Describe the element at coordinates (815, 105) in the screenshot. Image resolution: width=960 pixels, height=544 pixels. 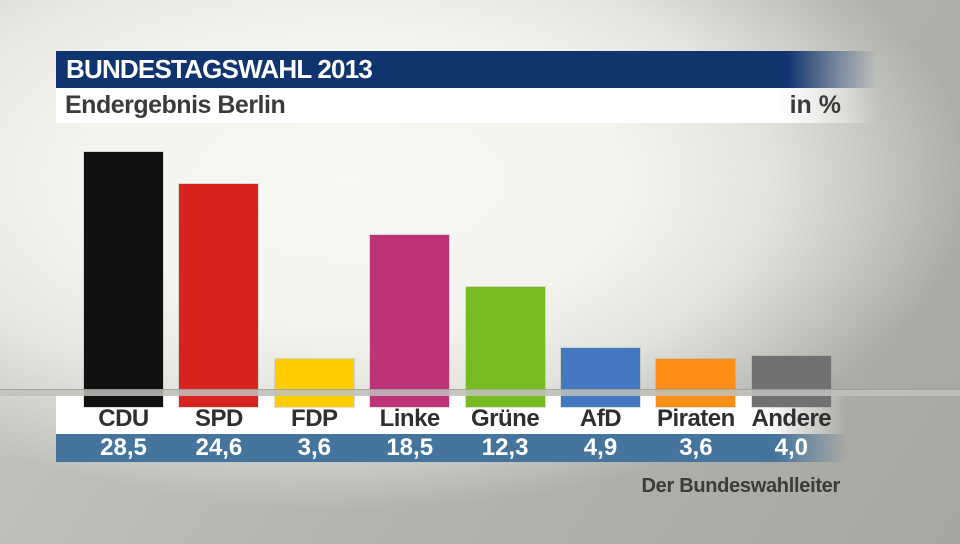
I see `unit-label: in %` at that location.